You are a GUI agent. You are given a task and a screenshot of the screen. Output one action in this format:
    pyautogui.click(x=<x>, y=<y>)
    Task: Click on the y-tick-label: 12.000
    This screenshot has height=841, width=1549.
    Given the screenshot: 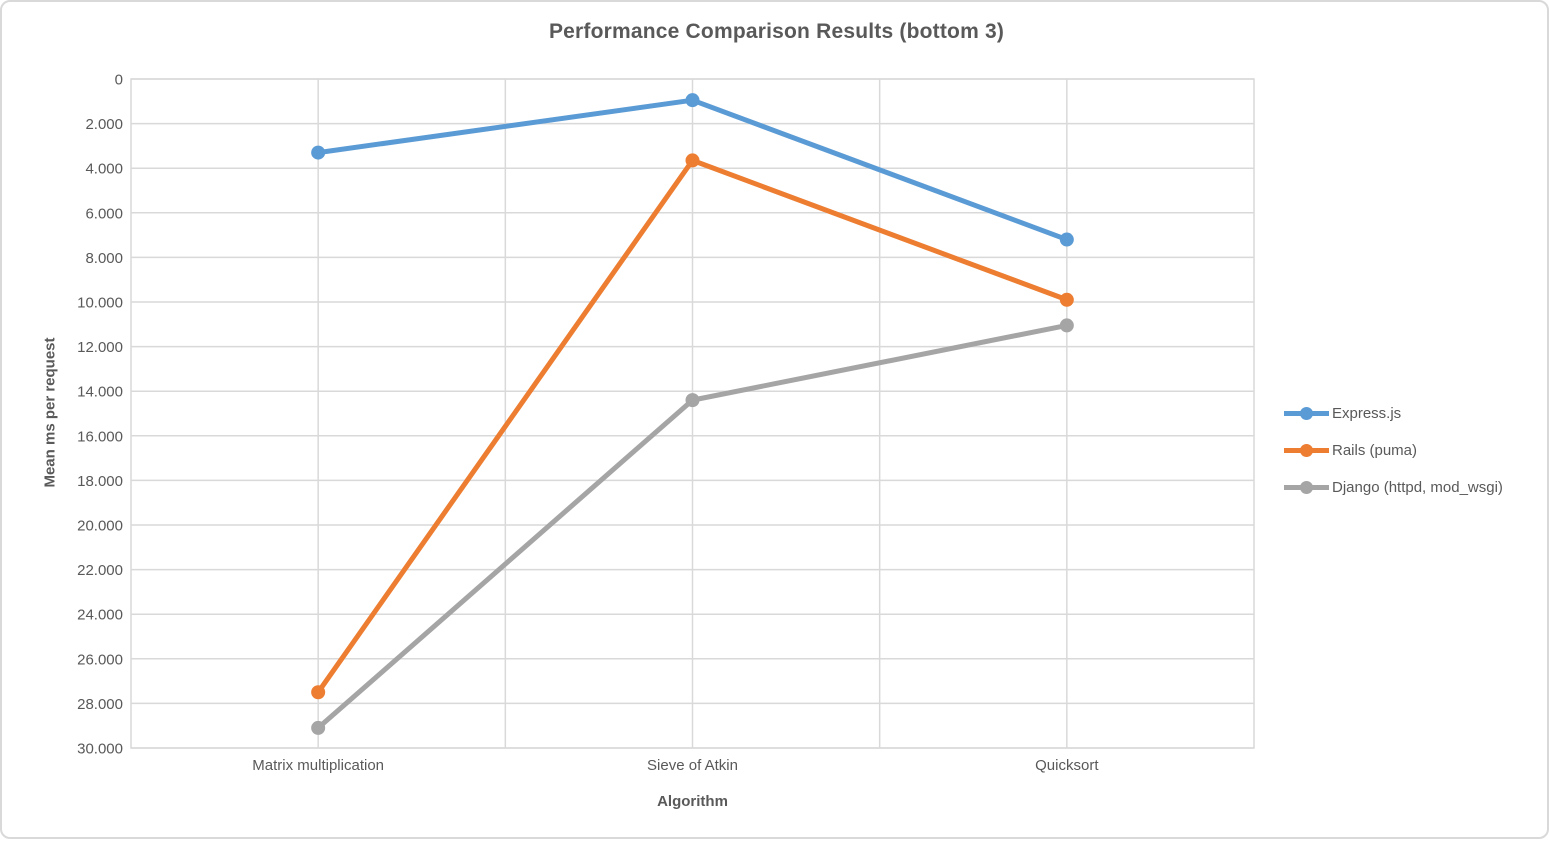 What is the action you would take?
    pyautogui.click(x=100, y=347)
    